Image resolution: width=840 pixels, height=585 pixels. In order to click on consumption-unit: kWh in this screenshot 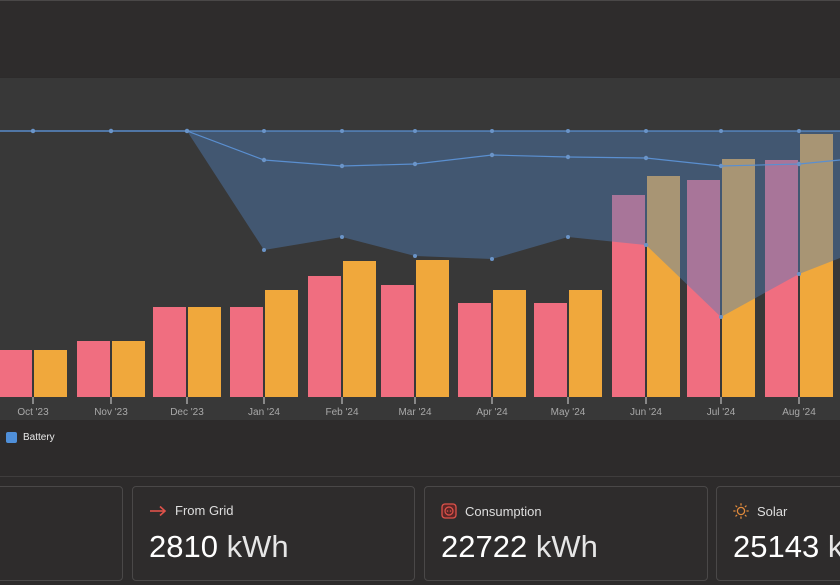, I will do `click(566, 546)`.